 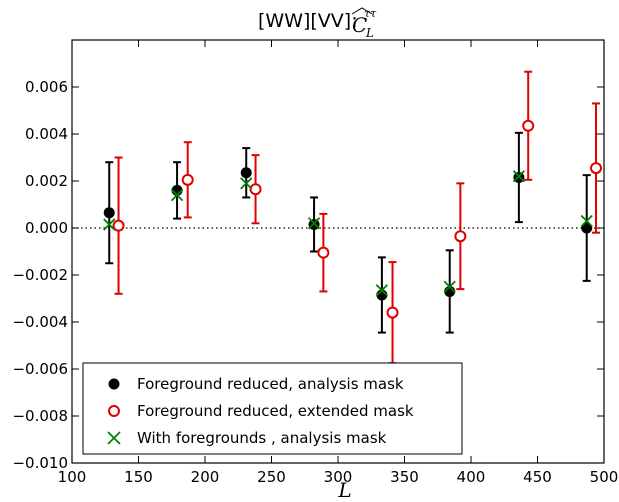 I want to click on y-tick-label: −0.004, so click(x=40, y=322).